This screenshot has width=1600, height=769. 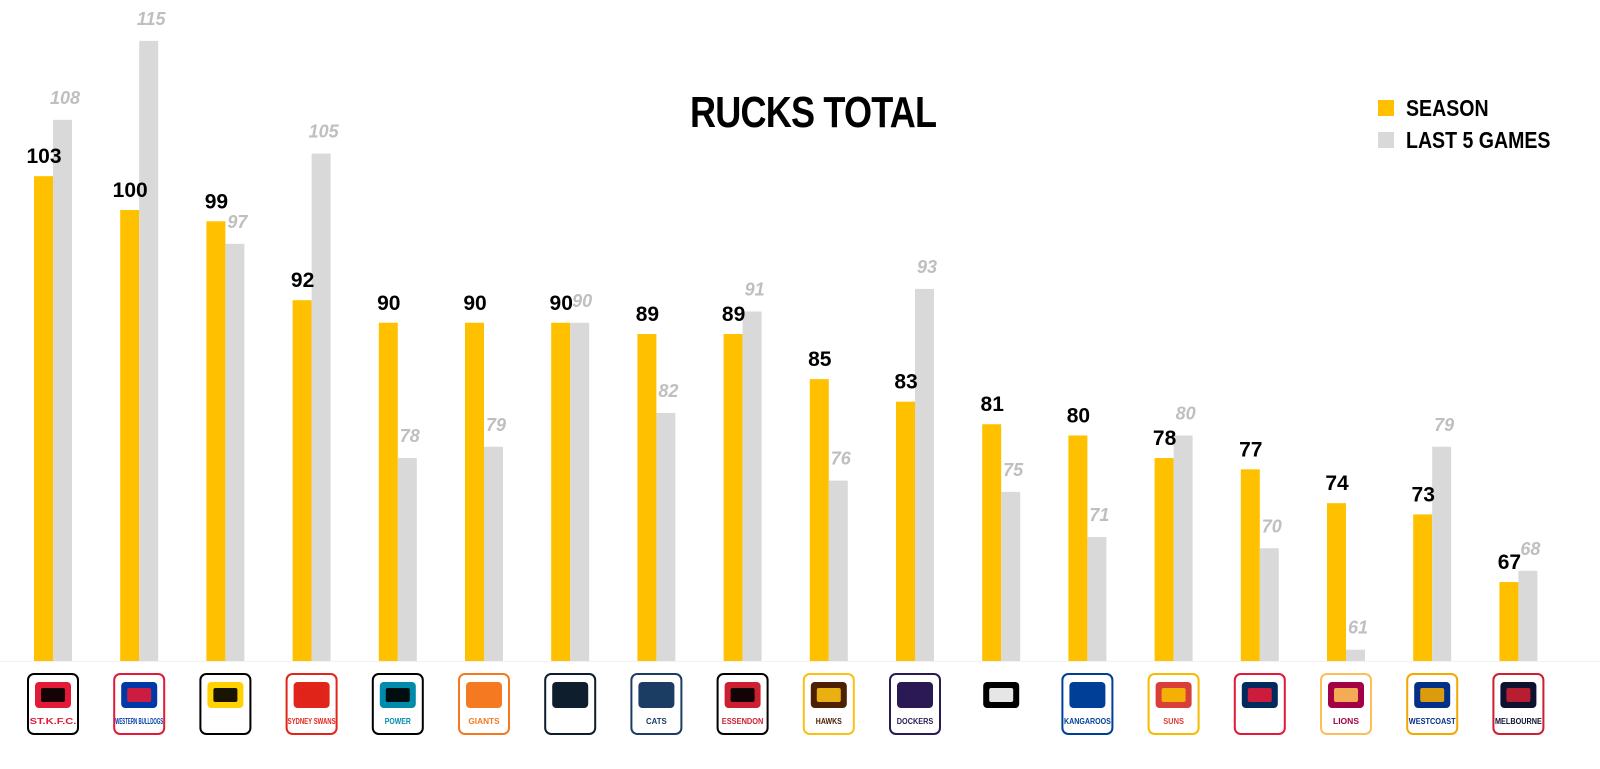 I want to click on magpies-logo-icon, so click(x=1001, y=704).